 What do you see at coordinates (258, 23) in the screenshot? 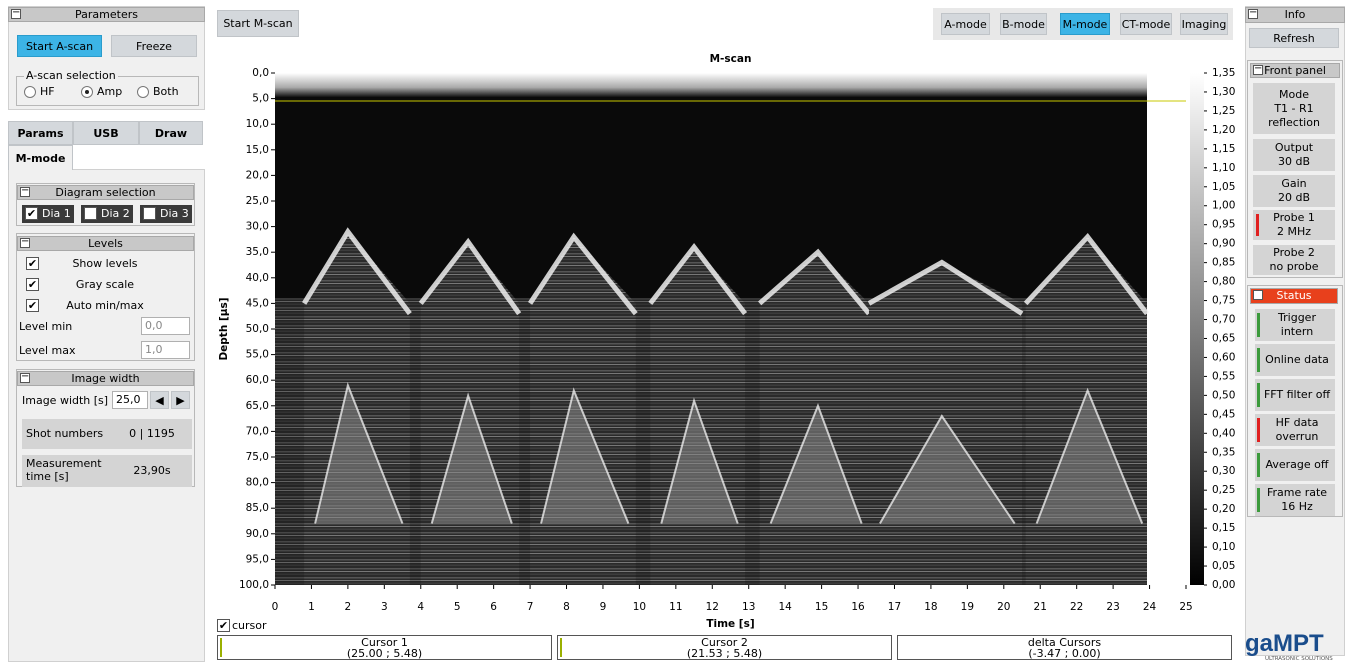
I see `start-m-scan-button: Start M-scan` at bounding box center [258, 23].